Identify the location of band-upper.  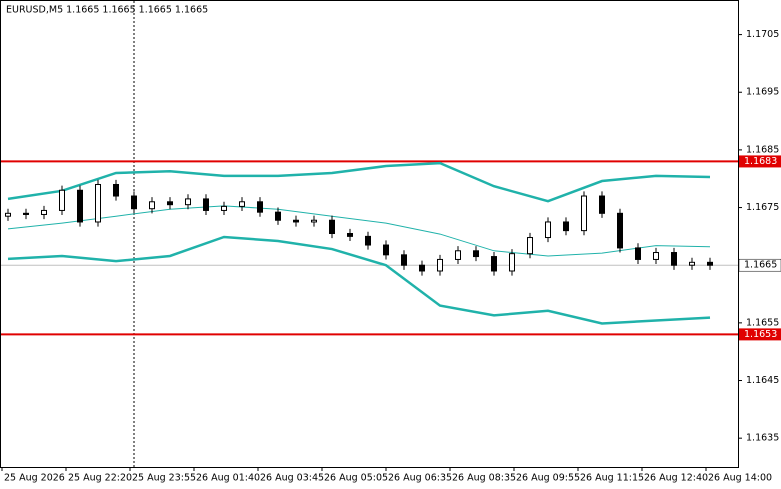
(359, 182).